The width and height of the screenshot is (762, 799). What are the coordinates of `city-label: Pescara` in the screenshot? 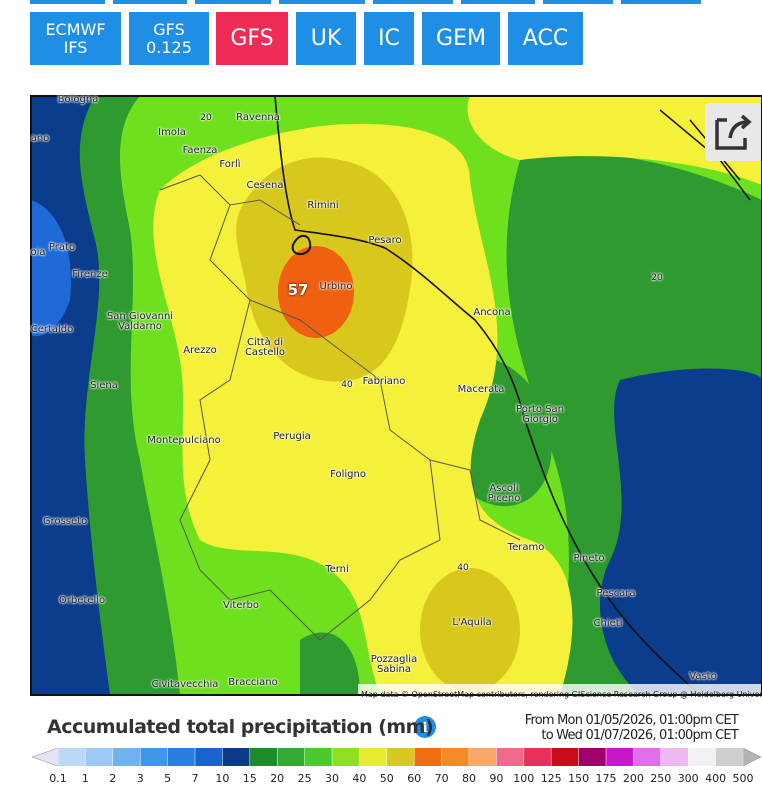 It's located at (616, 593).